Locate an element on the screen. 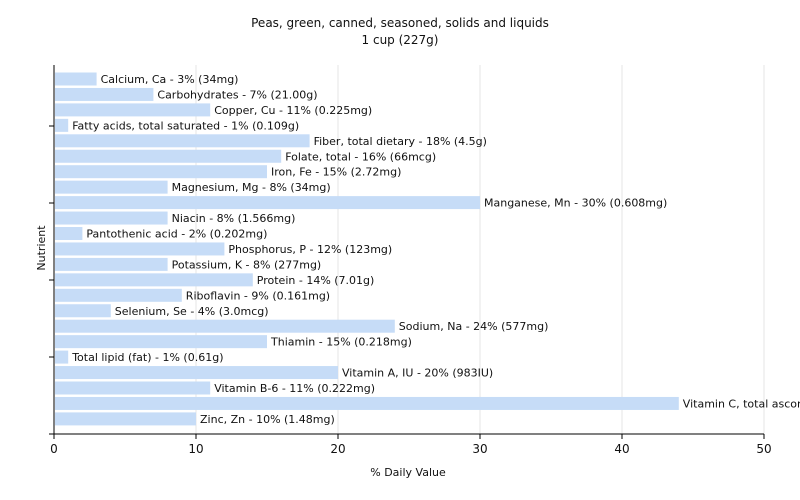 Image resolution: width=800 pixels, height=500 pixels. bar-label: Manganese, Mn - 30% (0.608mg) is located at coordinates (575, 203).